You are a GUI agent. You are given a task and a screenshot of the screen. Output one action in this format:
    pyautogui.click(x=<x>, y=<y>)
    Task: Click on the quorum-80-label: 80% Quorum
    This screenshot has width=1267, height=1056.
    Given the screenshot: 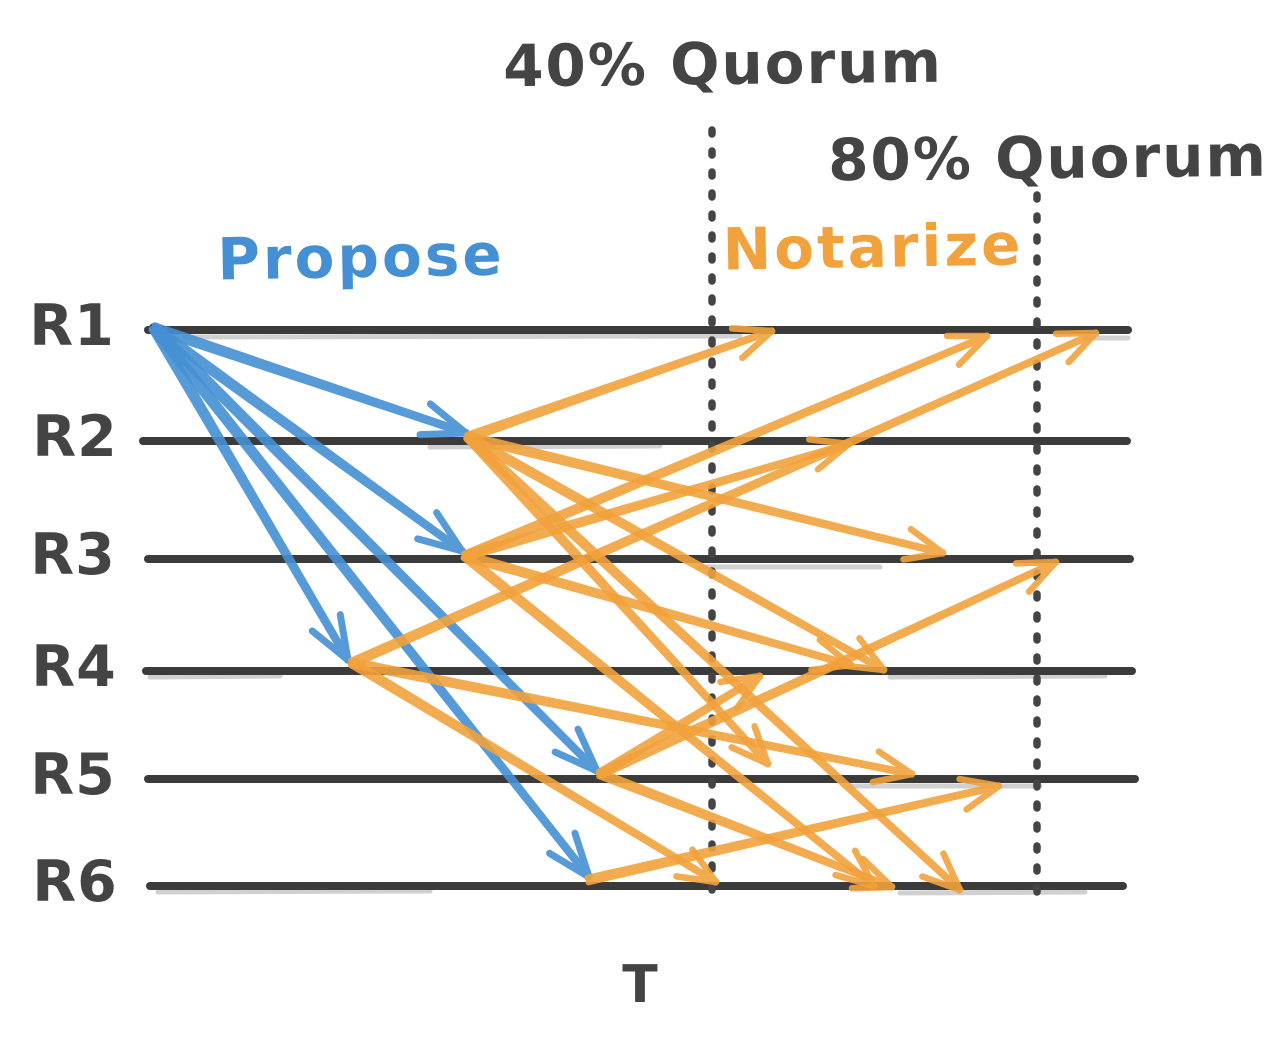 What is the action you would take?
    pyautogui.click(x=1047, y=158)
    